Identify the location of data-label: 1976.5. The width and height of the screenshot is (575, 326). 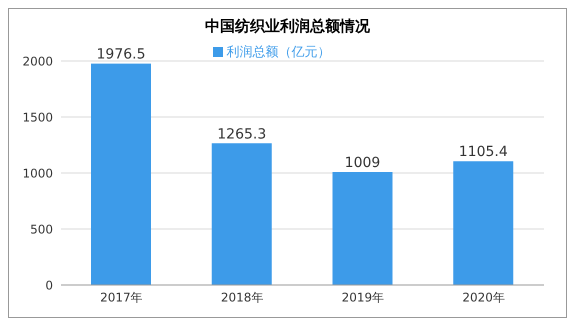
(121, 54).